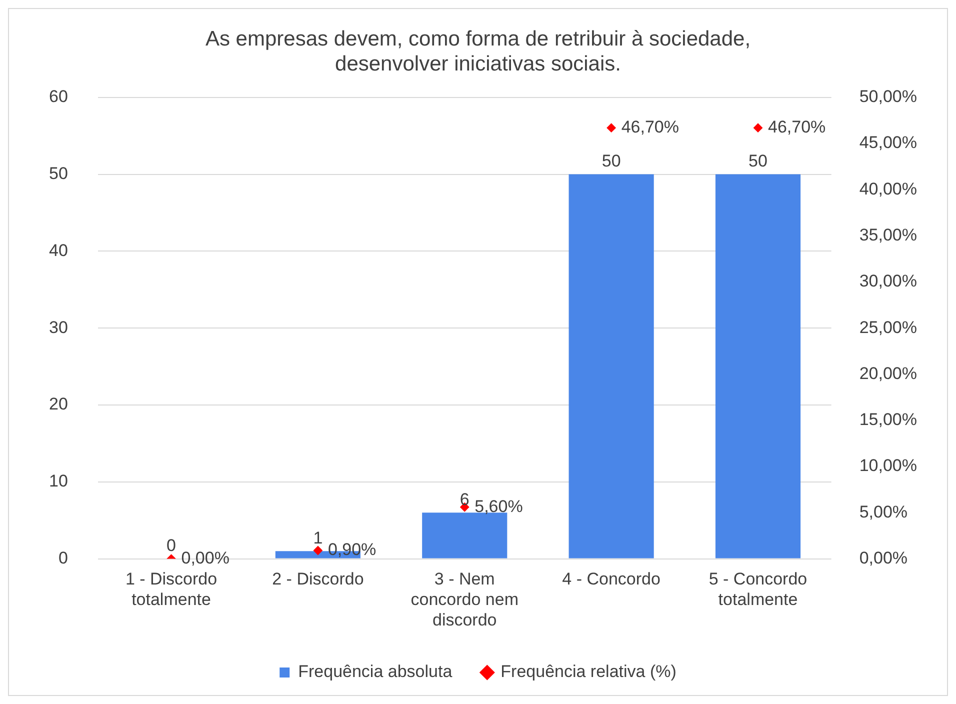 Image resolution: width=956 pixels, height=704 pixels. Describe the element at coordinates (58, 173) in the screenshot. I see `y-tick-label: 50` at that location.